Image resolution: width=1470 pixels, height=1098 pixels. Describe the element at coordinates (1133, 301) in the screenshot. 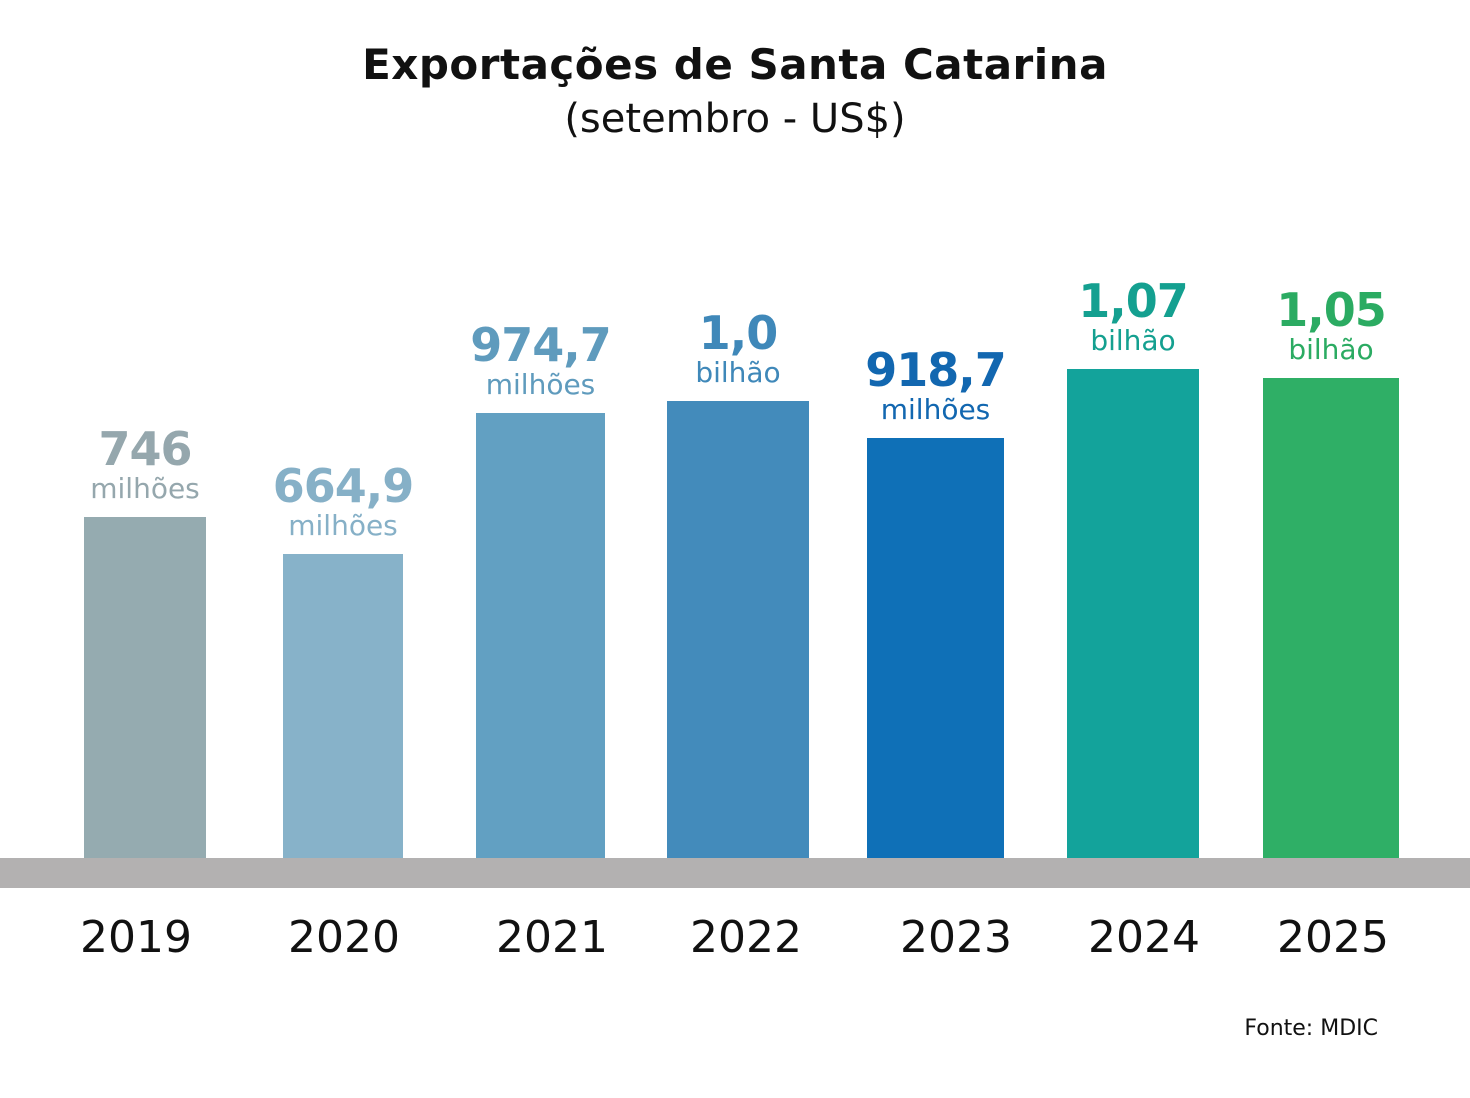

I see `data-label-value: 1,07` at that location.